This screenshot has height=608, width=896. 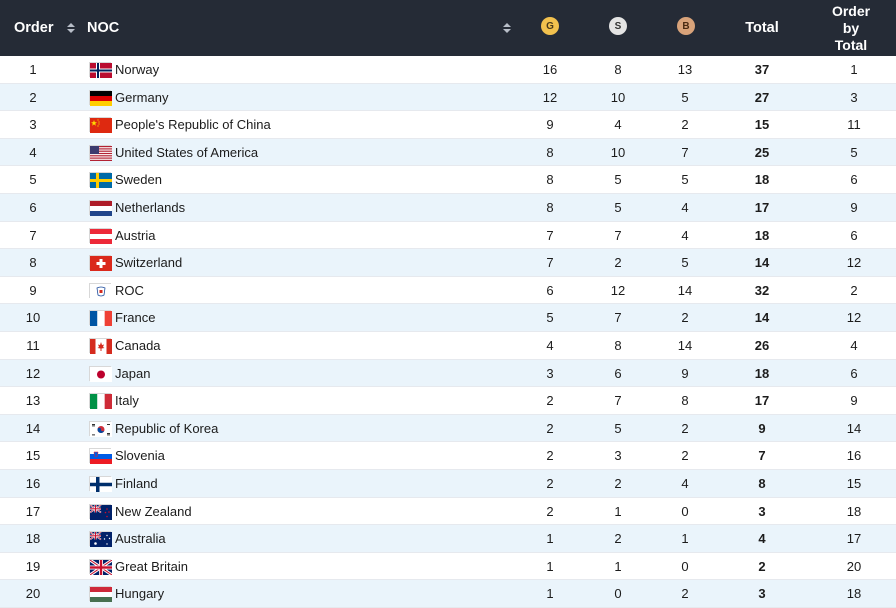 What do you see at coordinates (100, 538) in the screenshot?
I see `australia-flag-icon` at bounding box center [100, 538].